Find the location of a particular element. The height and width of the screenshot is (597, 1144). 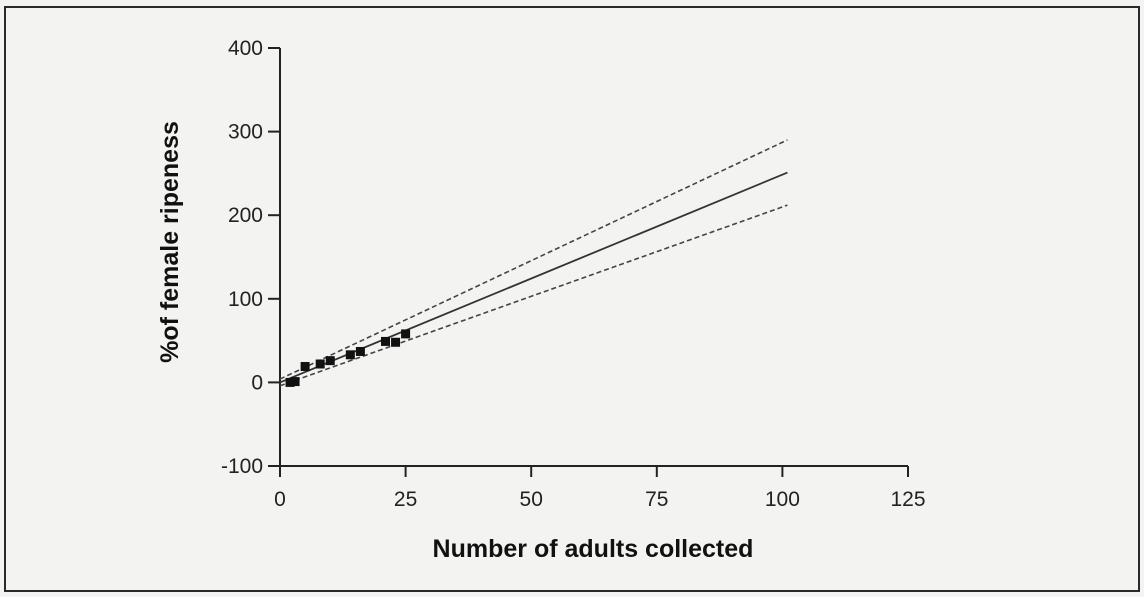

x-axis-title: Number of adults collected is located at coordinates (593, 549).